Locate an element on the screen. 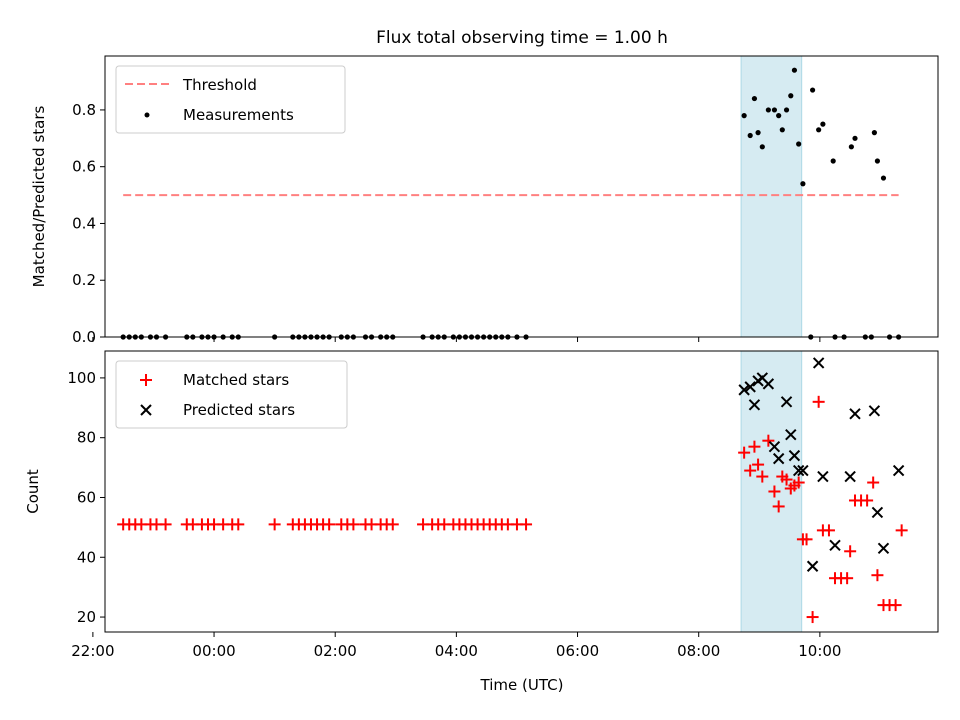  bottom-y-tick-label: 20 is located at coordinates (86, 617).